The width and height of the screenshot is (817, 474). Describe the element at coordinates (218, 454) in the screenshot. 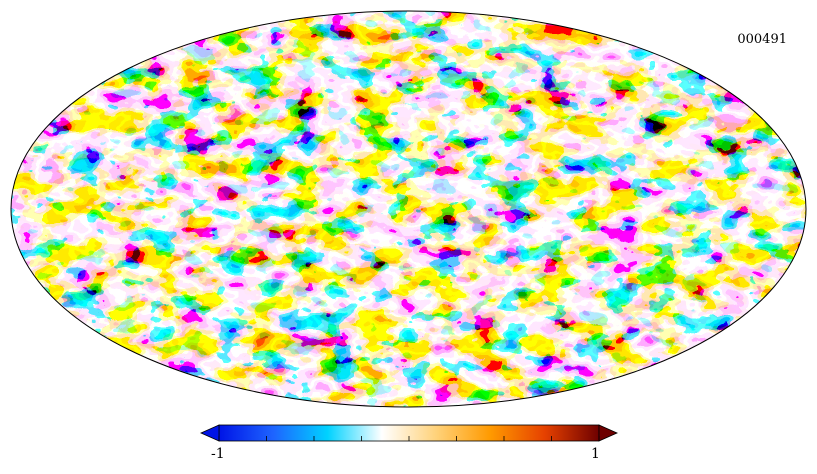

I see `colorbar-min-label: -1` at that location.